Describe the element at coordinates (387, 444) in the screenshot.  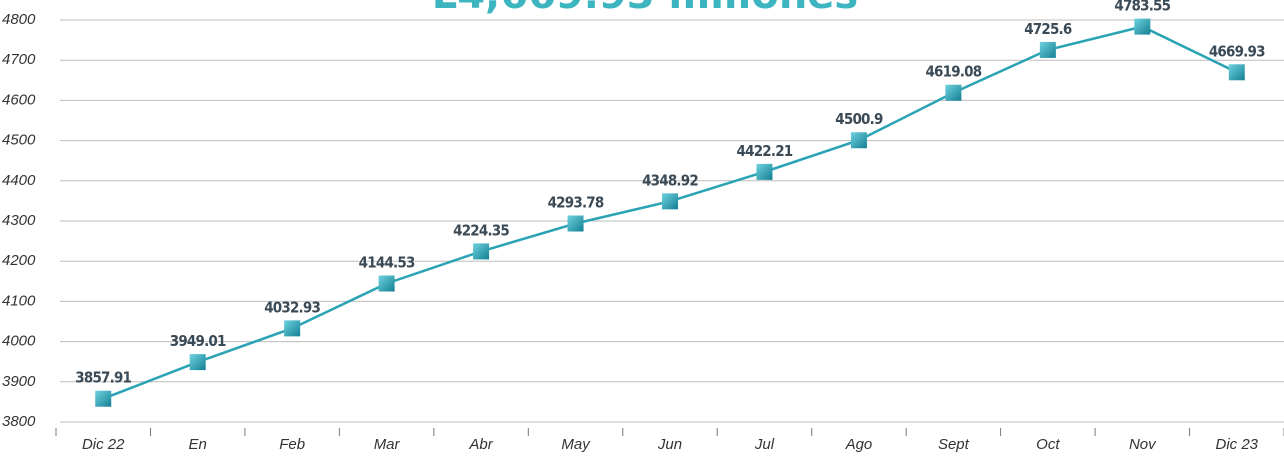
I see `x-tick-label: Mar` at that location.